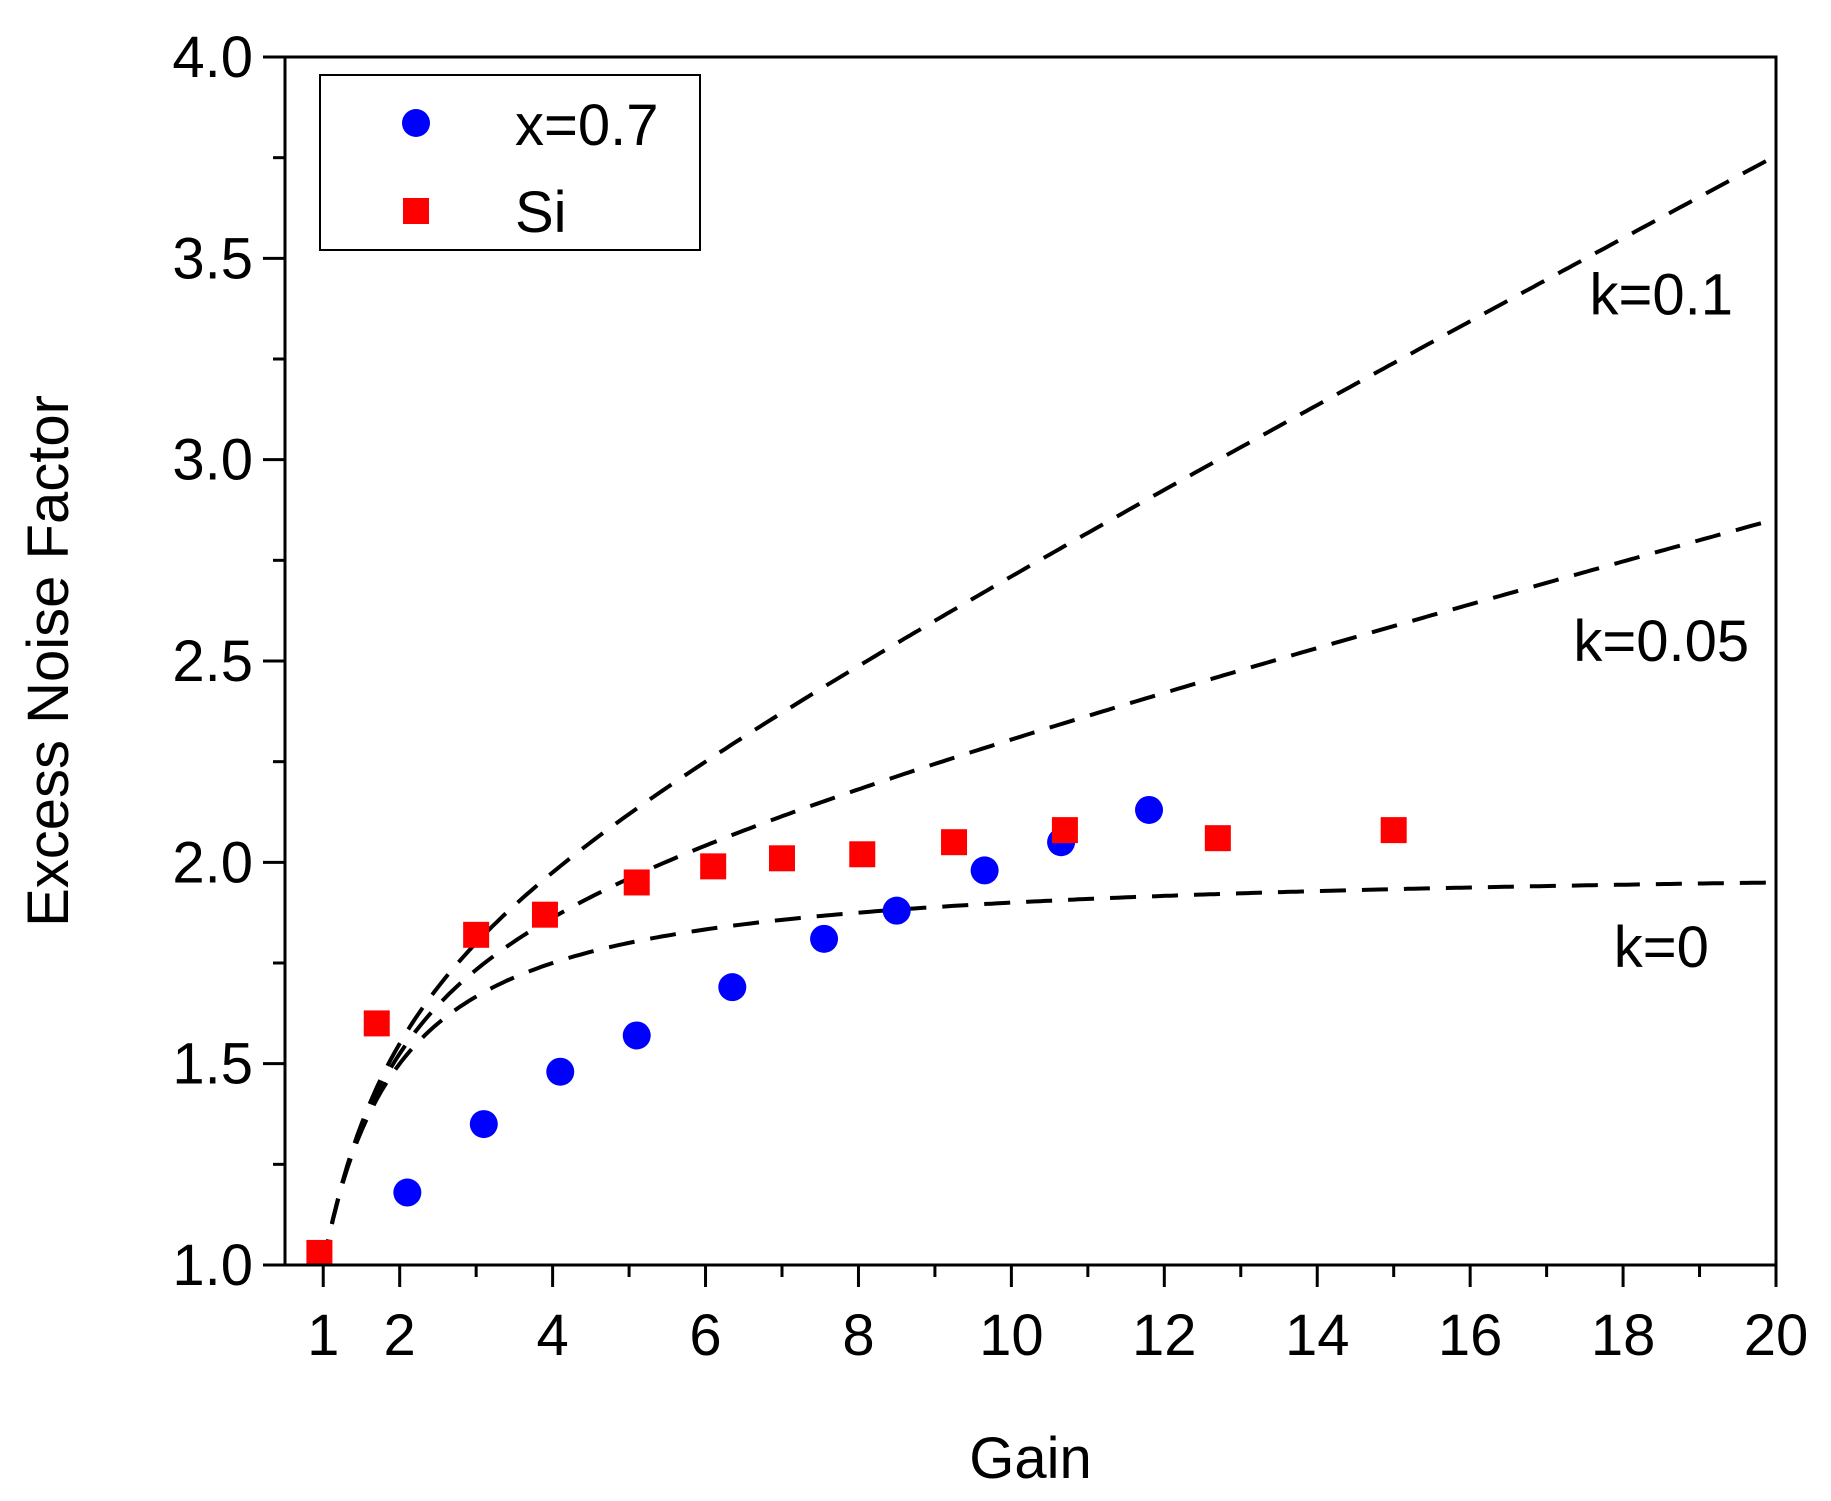  What do you see at coordinates (212, 661) in the screenshot?
I see `y-tick-label: 2.5` at bounding box center [212, 661].